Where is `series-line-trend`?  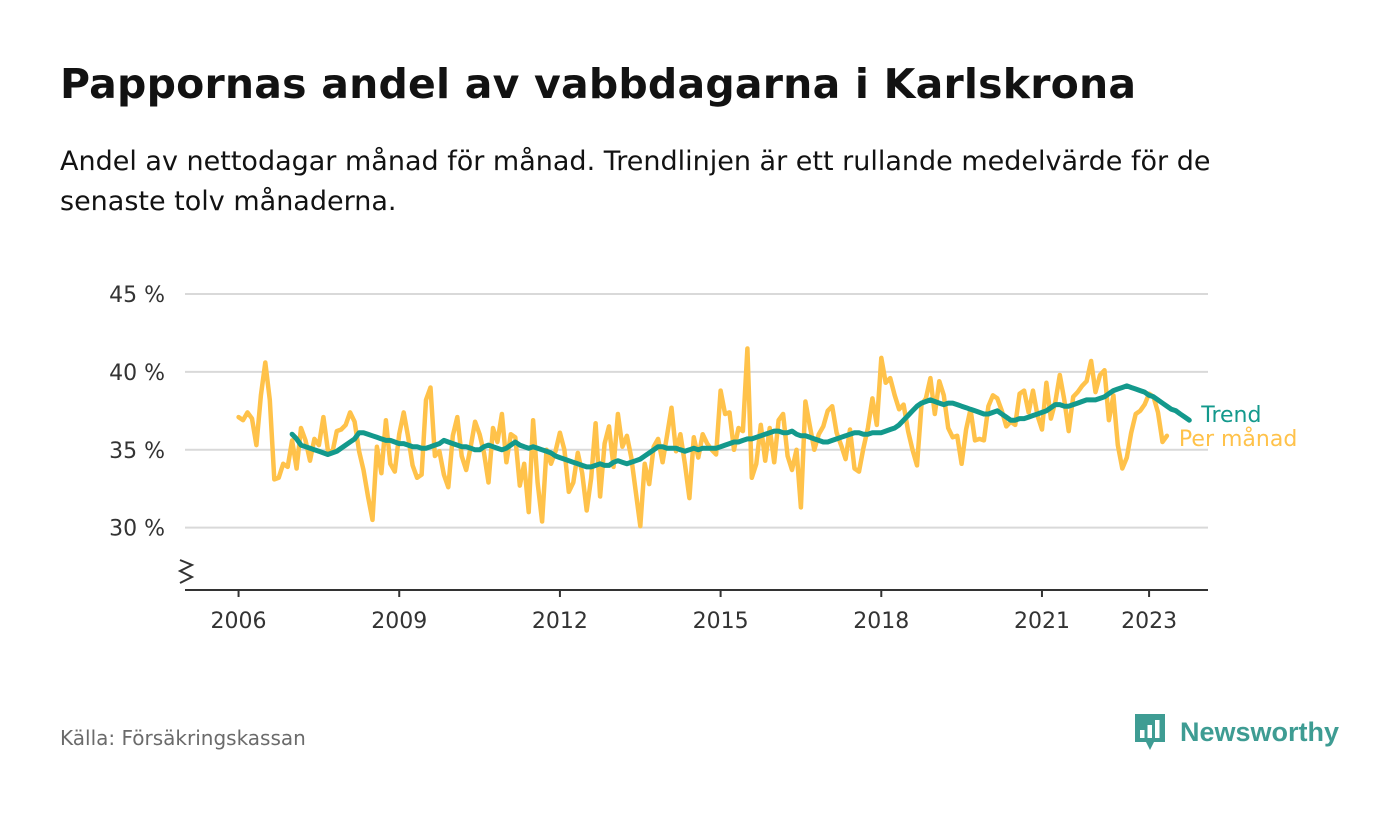 series-line-trend is located at coordinates (740, 426).